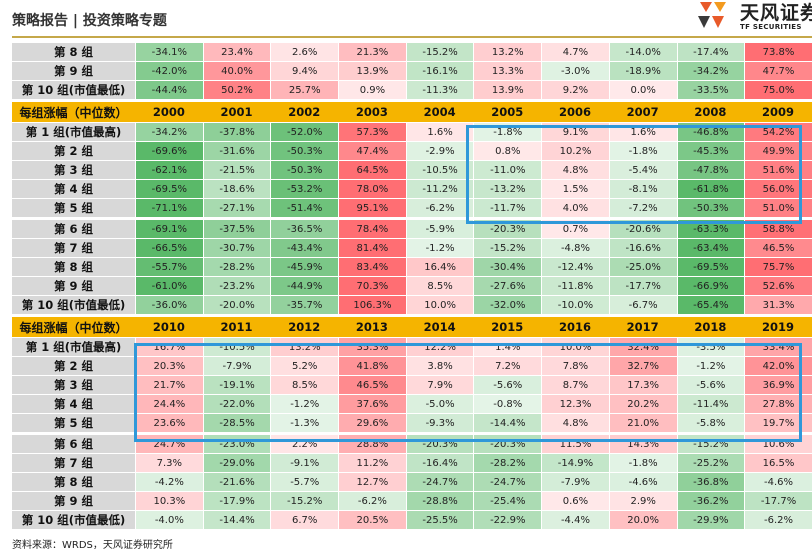 The width and height of the screenshot is (812, 550). Describe the element at coordinates (710, 520) in the screenshot. I see `return-cell: -29.9%` at that location.